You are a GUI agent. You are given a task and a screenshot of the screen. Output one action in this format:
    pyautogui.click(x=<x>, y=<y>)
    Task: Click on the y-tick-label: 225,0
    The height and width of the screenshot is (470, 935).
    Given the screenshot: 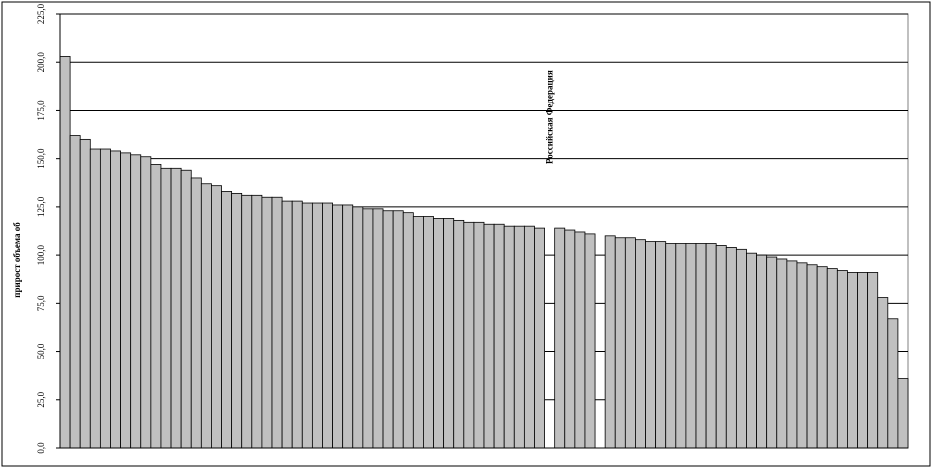 What is the action you would take?
    pyautogui.click(x=41, y=13)
    